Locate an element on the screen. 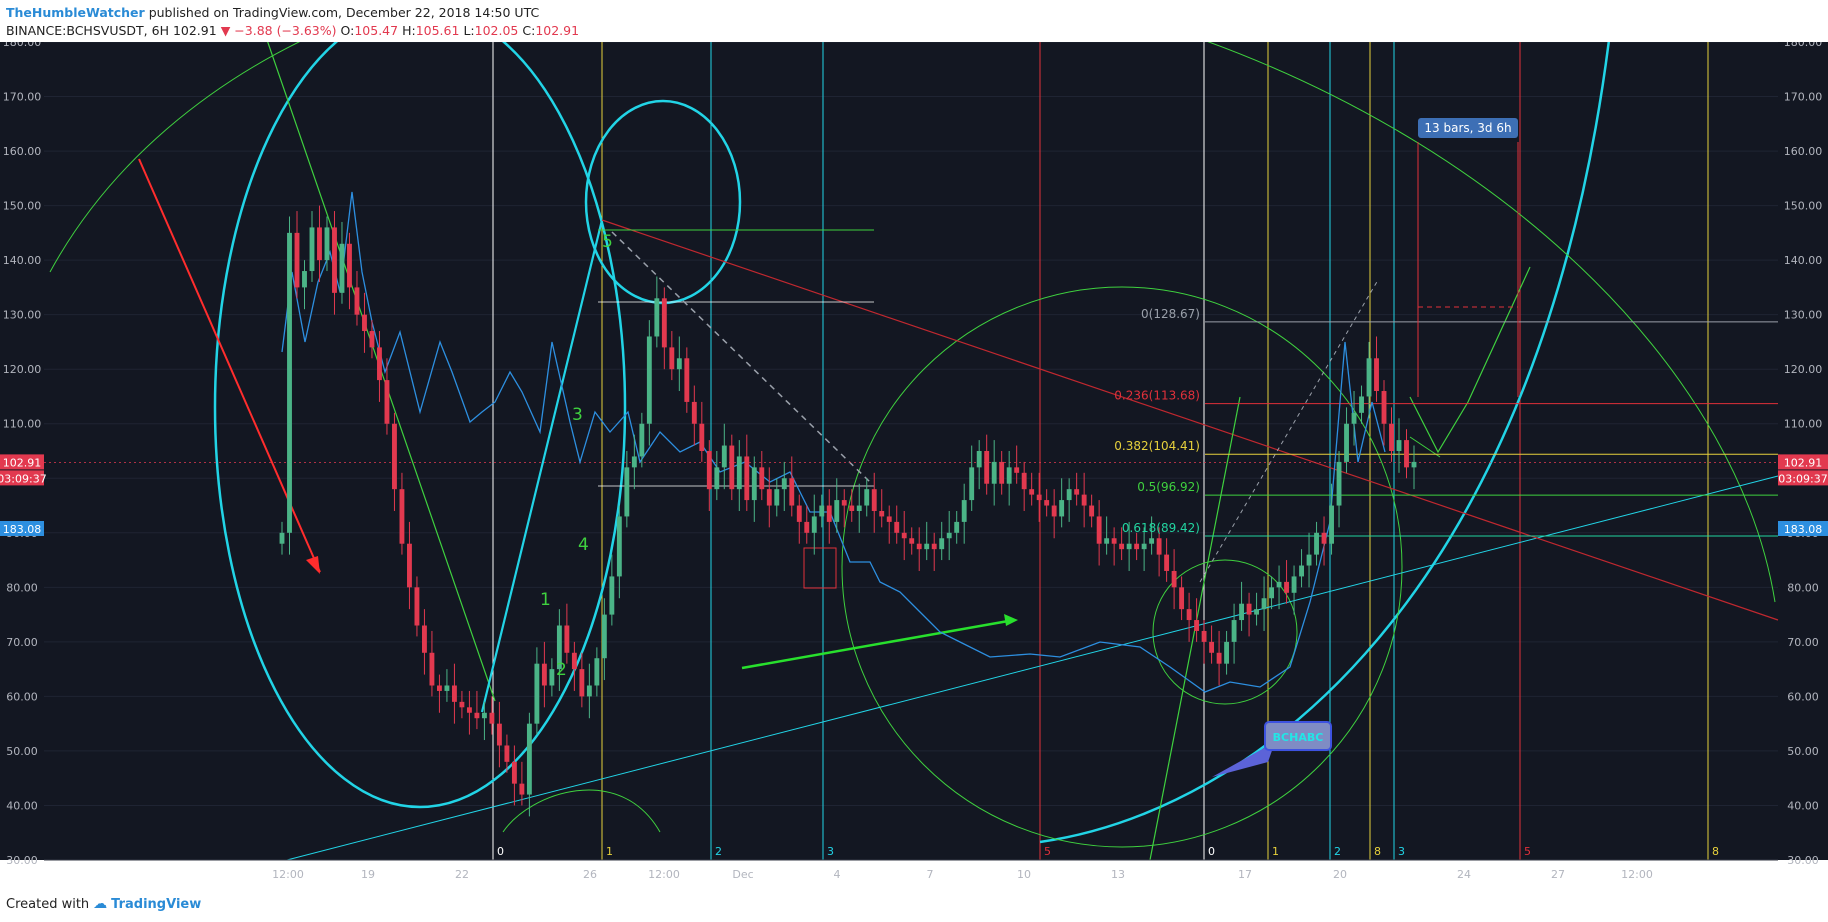  y-tick-label-left: 160.00 is located at coordinates (22, 151).